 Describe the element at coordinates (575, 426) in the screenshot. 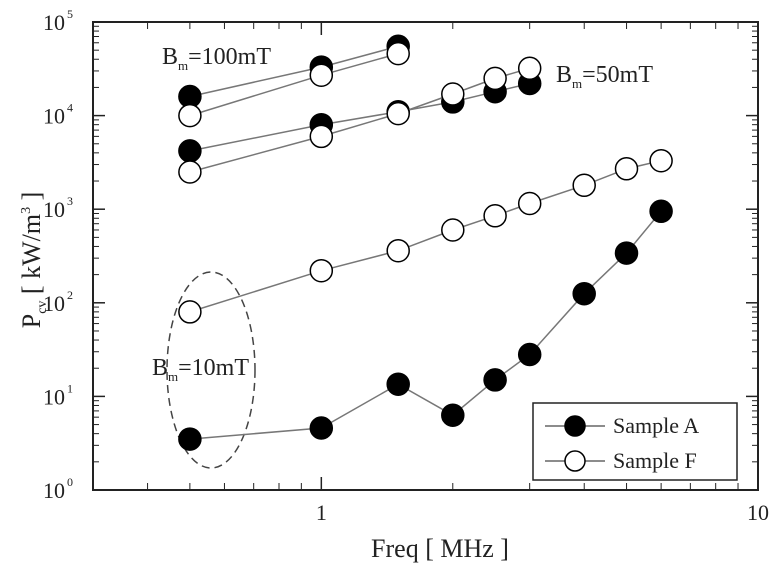

I see `legend-marker-sample-a` at that location.